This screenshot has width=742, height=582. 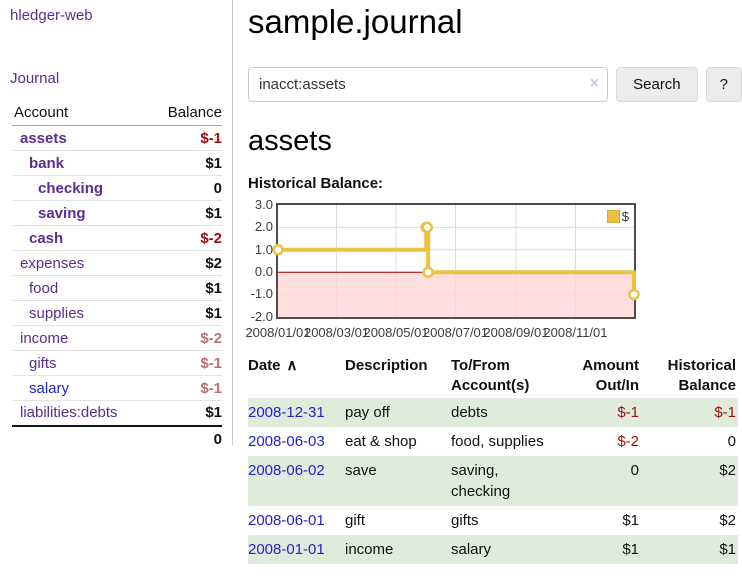 What do you see at coordinates (117, 163) in the screenshot?
I see `account-row: bank $1` at bounding box center [117, 163].